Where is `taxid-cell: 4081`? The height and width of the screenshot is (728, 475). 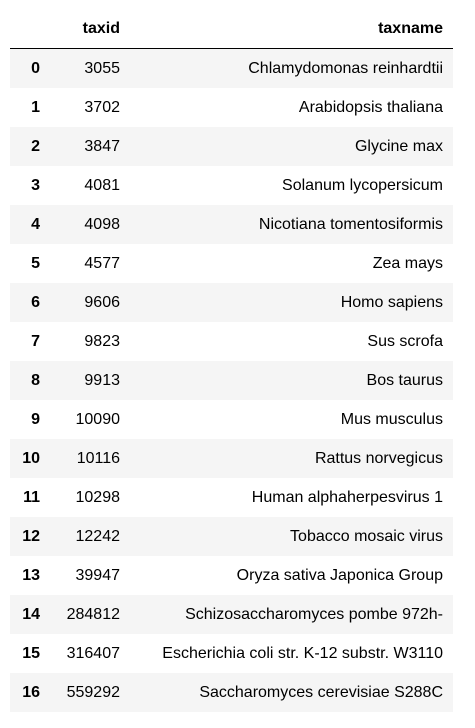 taxid-cell: 4081 is located at coordinates (102, 185).